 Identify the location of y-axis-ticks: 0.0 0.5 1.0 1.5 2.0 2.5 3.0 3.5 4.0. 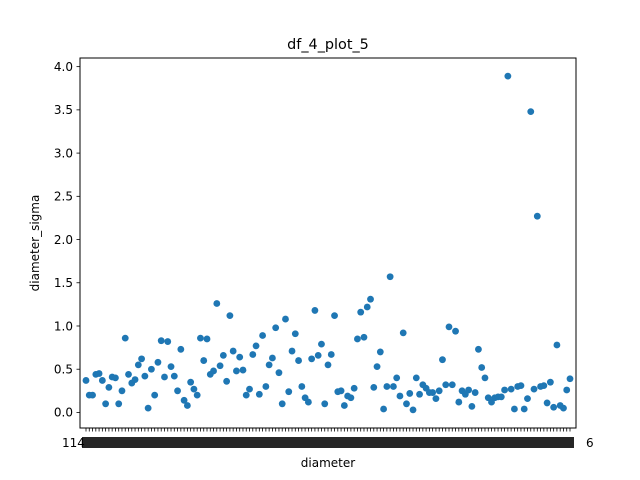
(67, 240).